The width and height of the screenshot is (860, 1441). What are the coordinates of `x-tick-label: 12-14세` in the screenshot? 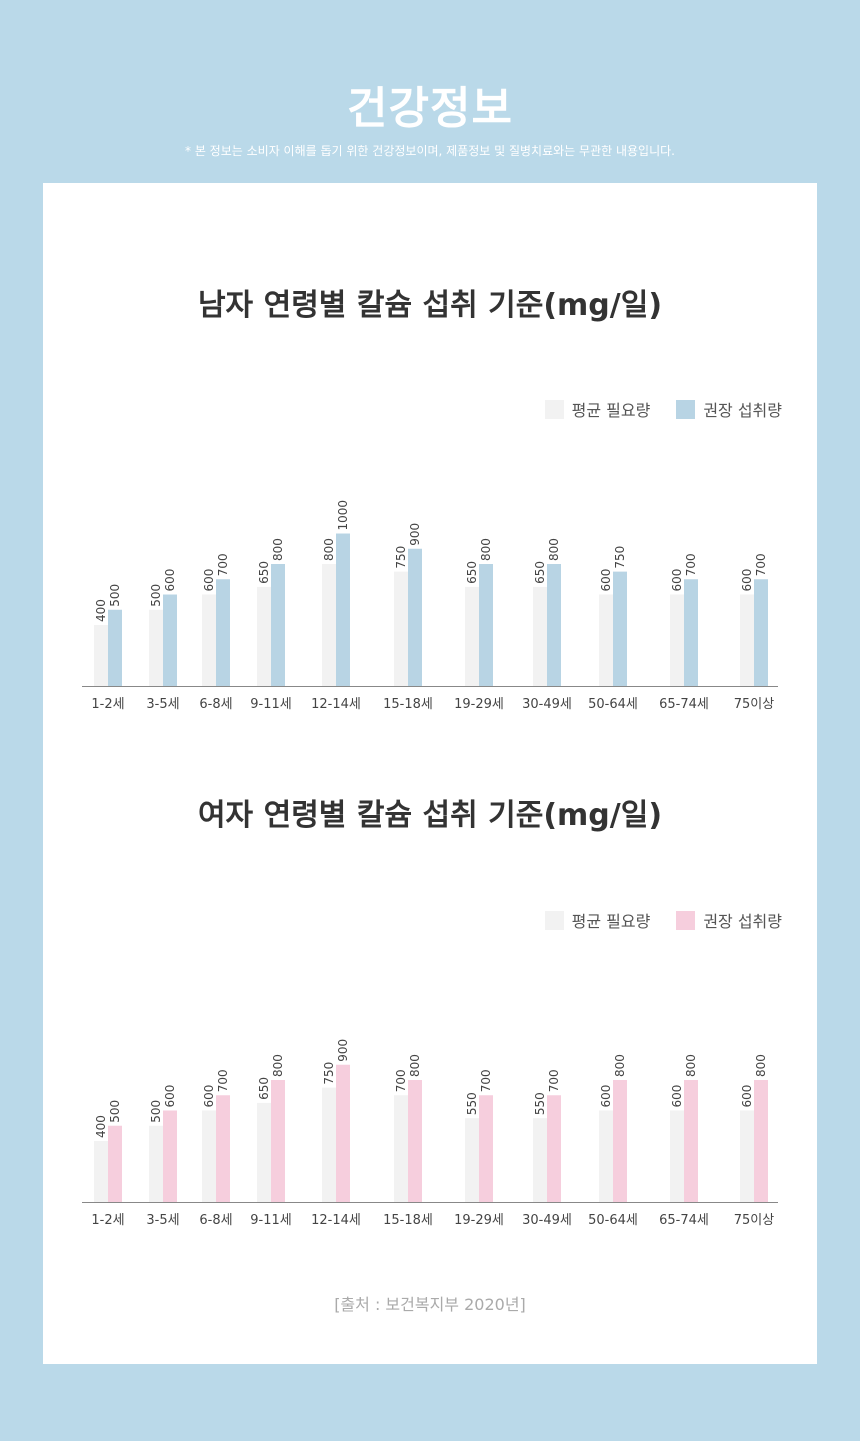 It's located at (336, 704).